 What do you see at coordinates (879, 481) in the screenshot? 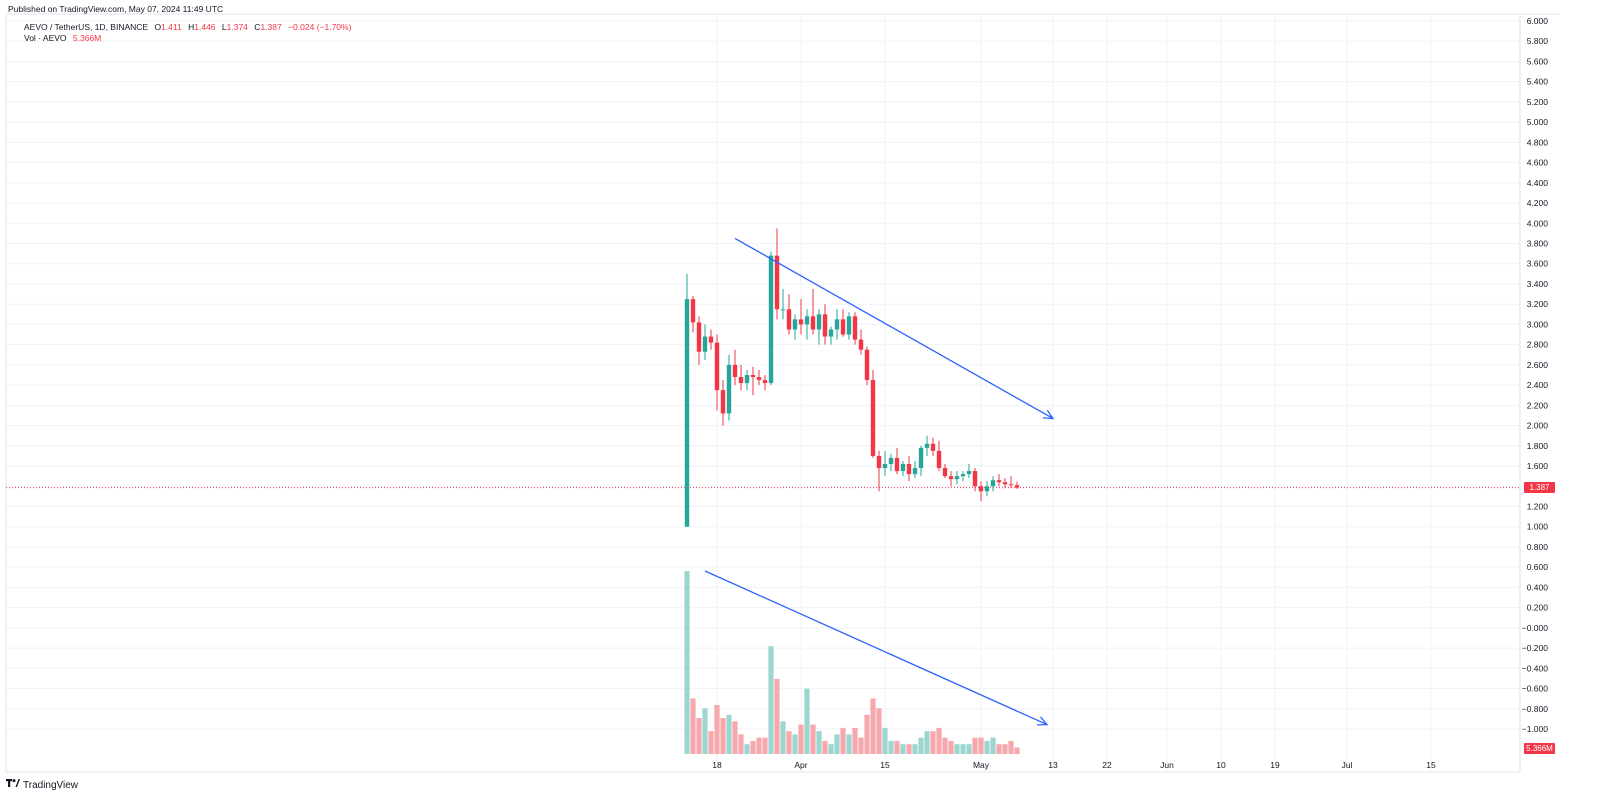
I see `trendlines` at bounding box center [879, 481].